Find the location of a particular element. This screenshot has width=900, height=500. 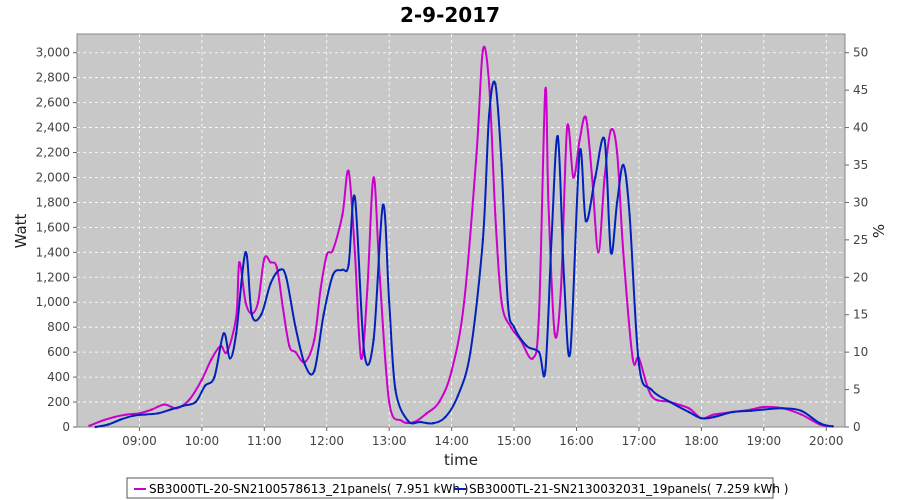

y-tick-label: 2,600 is located at coordinates (53, 103).